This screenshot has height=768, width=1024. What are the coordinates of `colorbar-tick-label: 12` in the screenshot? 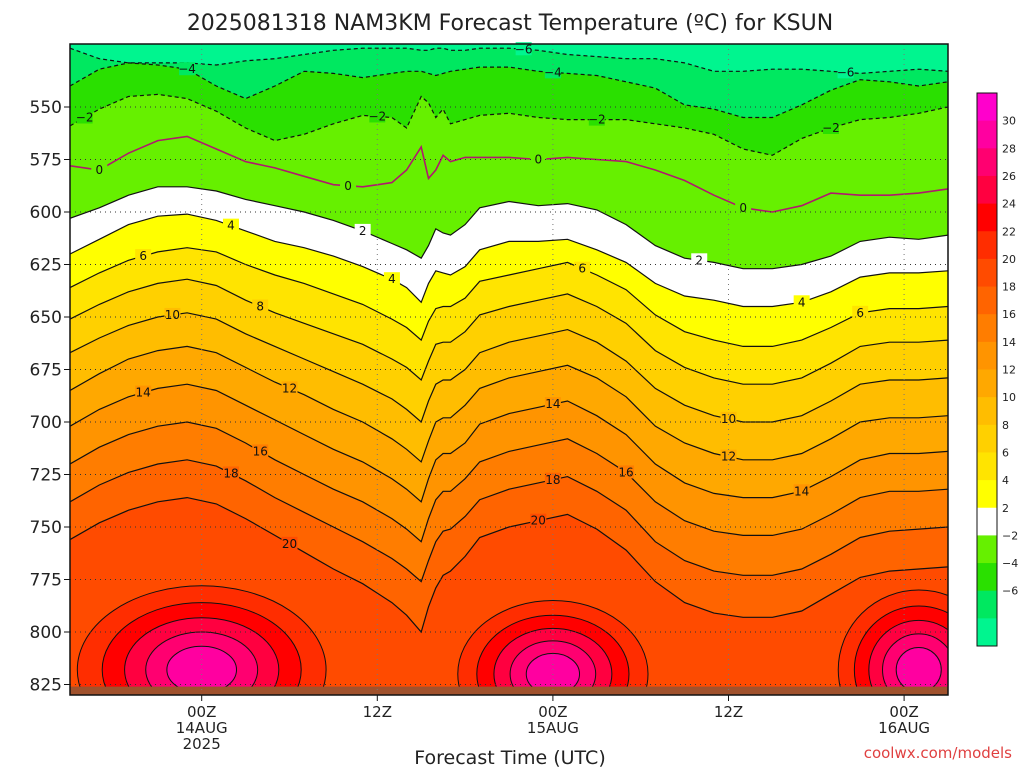 It's located at (1009, 370).